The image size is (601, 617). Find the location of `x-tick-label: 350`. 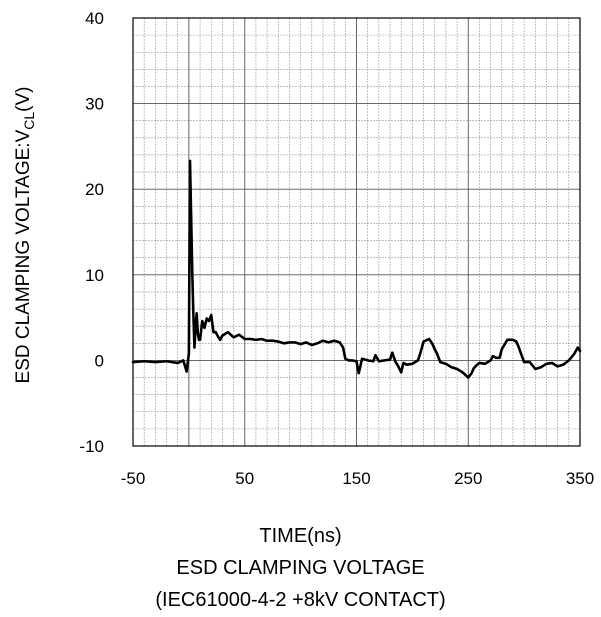

x-tick-label: 350 is located at coordinates (580, 478).